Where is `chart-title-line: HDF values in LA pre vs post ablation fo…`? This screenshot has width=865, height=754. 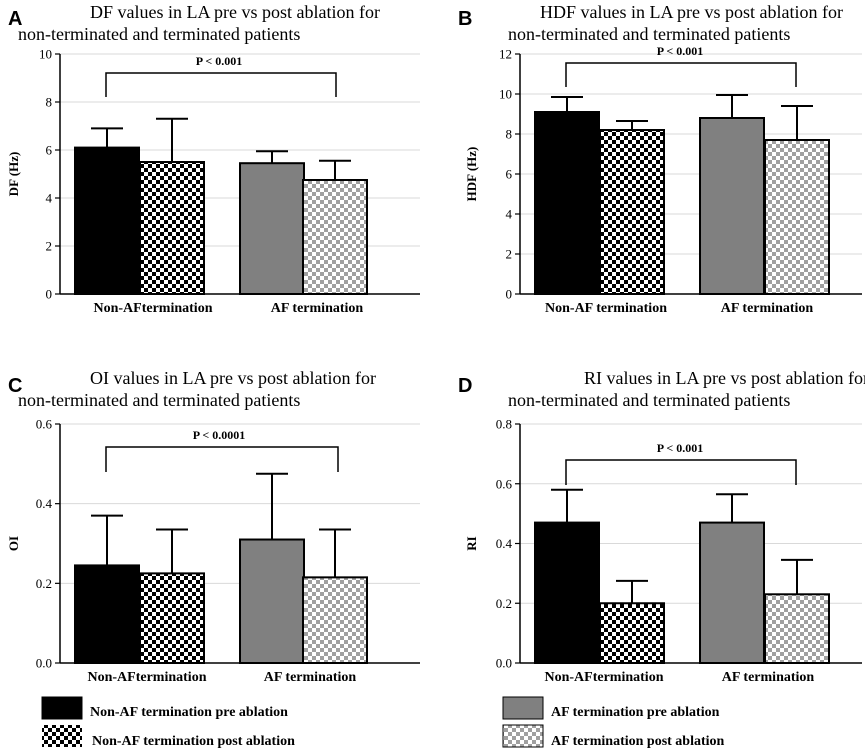 chart-title-line: HDF values in LA pre vs post ablation fo… is located at coordinates (691, 12).